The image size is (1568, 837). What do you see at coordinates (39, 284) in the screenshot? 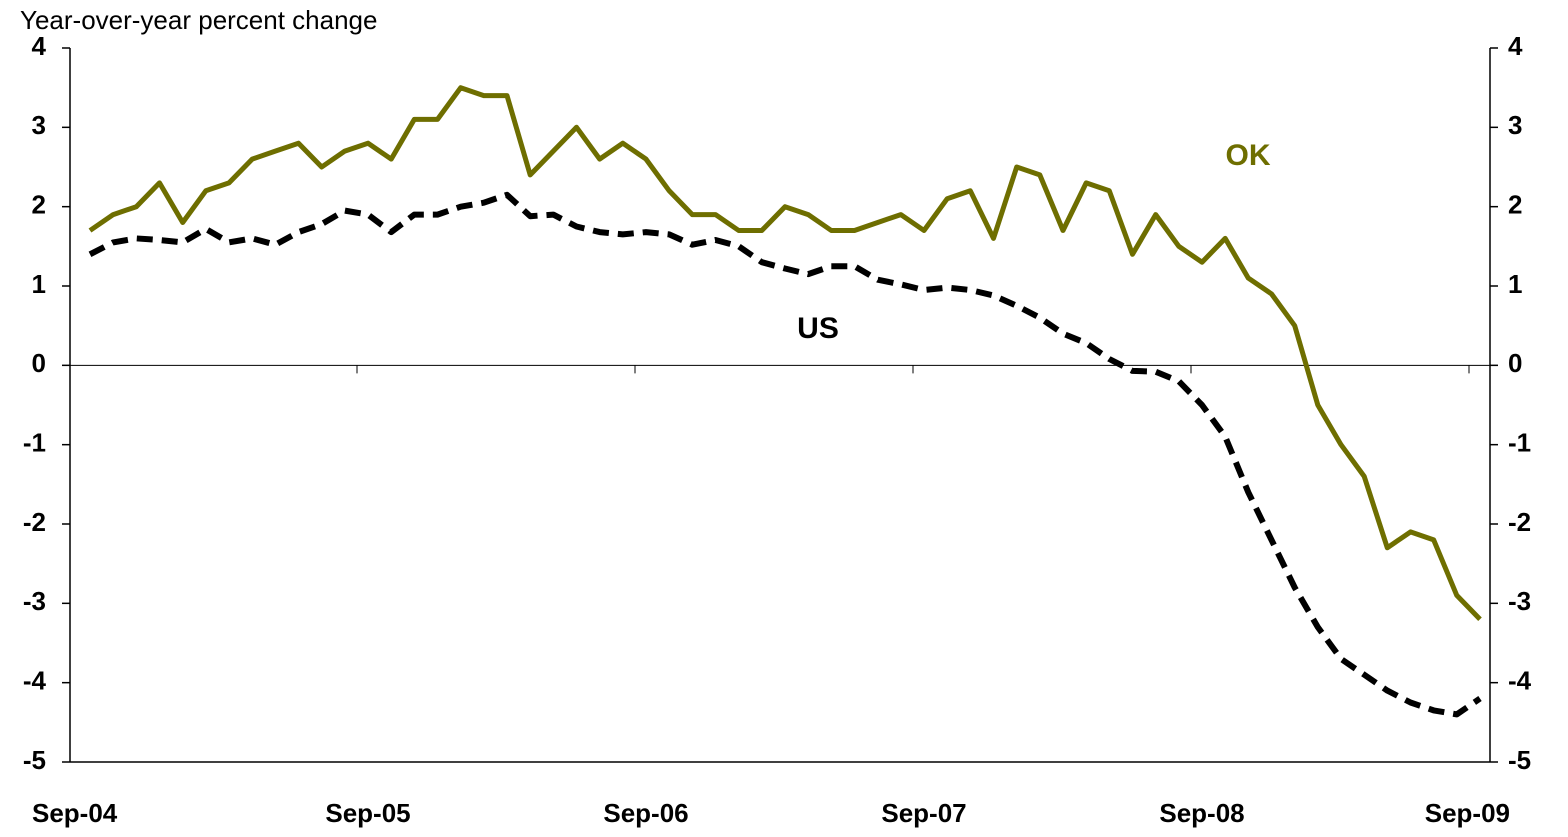
I see `y-tick-label: 1` at bounding box center [39, 284].